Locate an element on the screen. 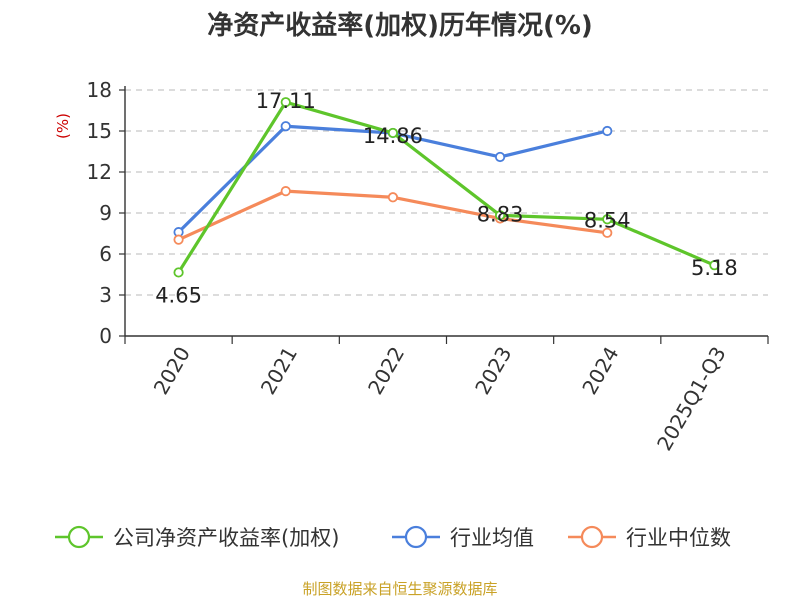 Image resolution: width=800 pixels, height=600 pixels. data-label: 17.11 is located at coordinates (286, 101).